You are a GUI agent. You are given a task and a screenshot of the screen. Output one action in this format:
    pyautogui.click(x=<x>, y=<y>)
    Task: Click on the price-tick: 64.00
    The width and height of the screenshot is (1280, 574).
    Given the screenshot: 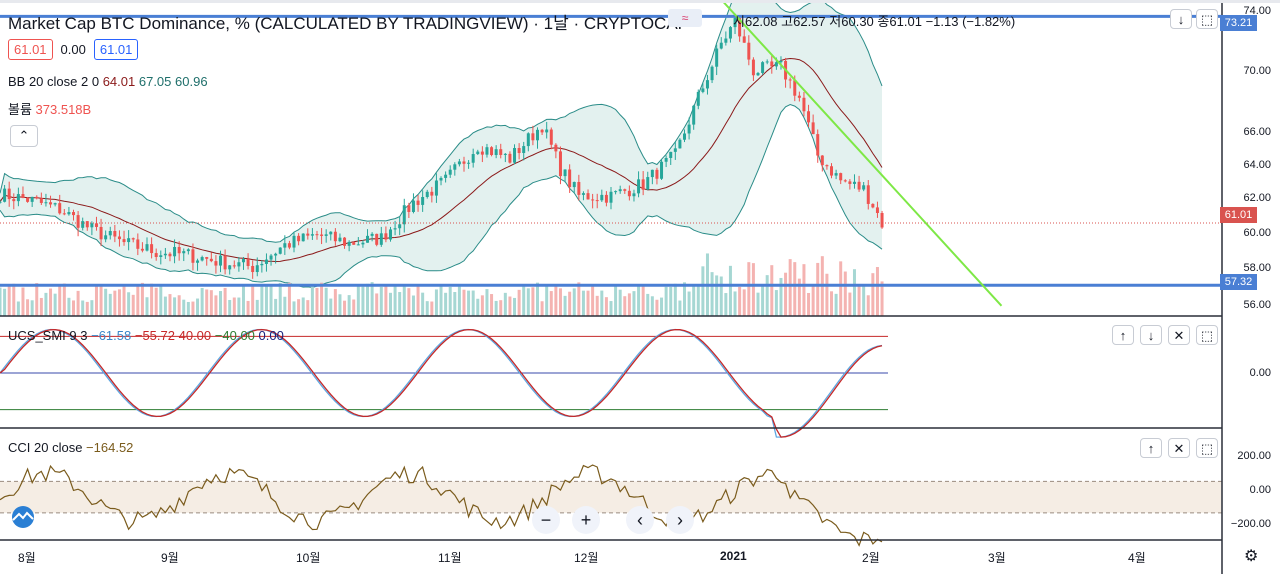 What is the action you would take?
    pyautogui.click(x=1257, y=165)
    